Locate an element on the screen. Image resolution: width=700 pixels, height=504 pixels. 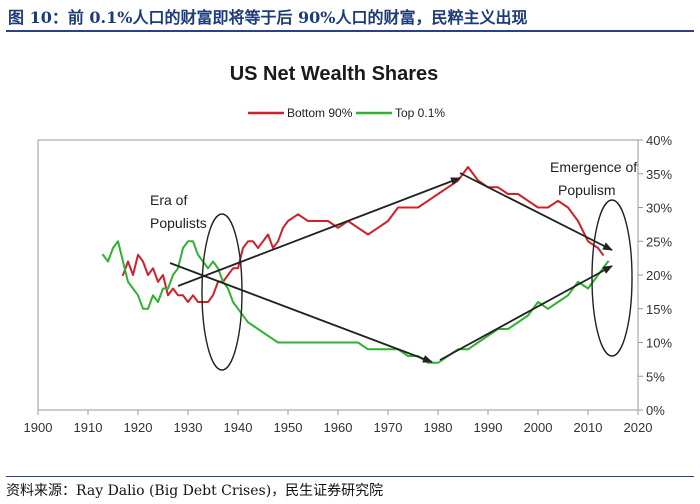
annotation-emergence-of-populism-line-1: Emergence of is located at coordinates (593, 167).